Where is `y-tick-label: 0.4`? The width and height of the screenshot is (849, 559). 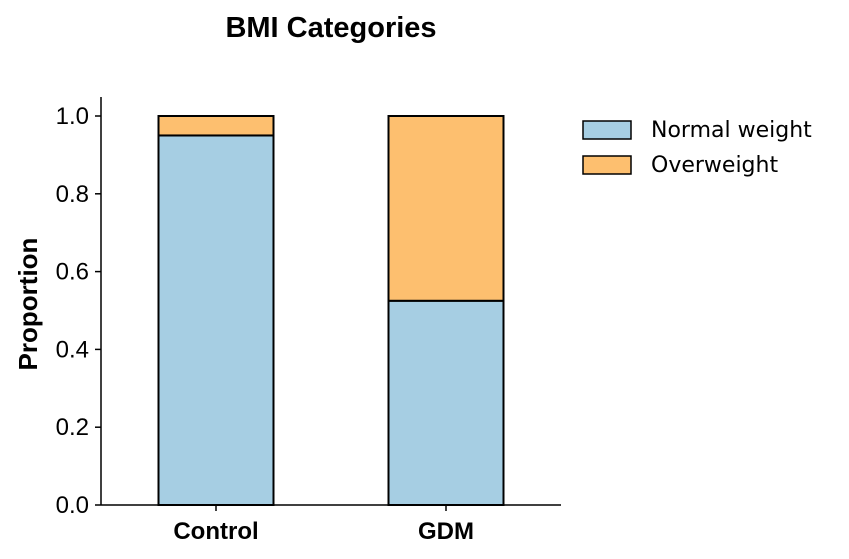 y-tick-label: 0.4 is located at coordinates (72, 349).